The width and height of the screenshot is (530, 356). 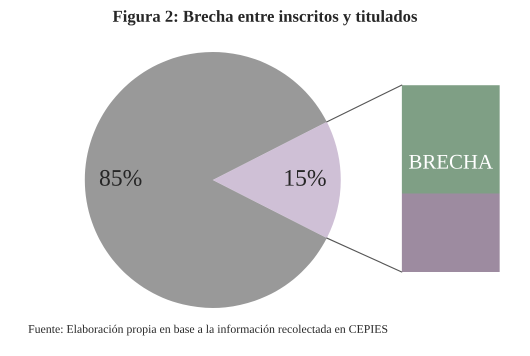 What do you see at coordinates (265, 18) in the screenshot?
I see `chart-title: Figura 2: Brecha entre inscritos y titulados` at bounding box center [265, 18].